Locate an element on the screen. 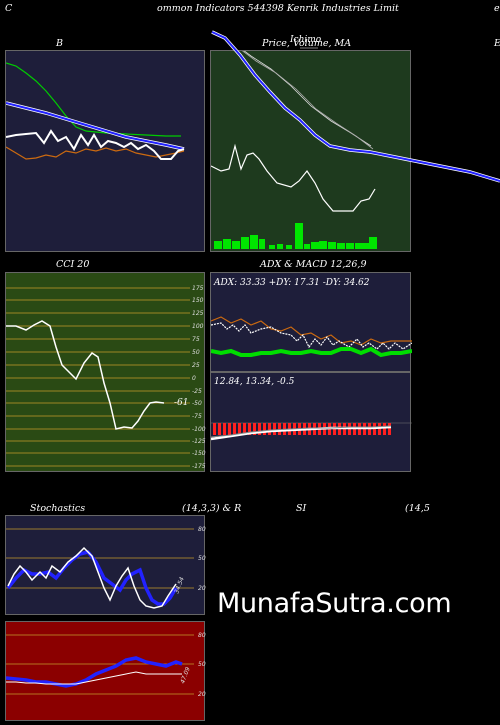  moving-average-line is located at coordinates (355, 106).